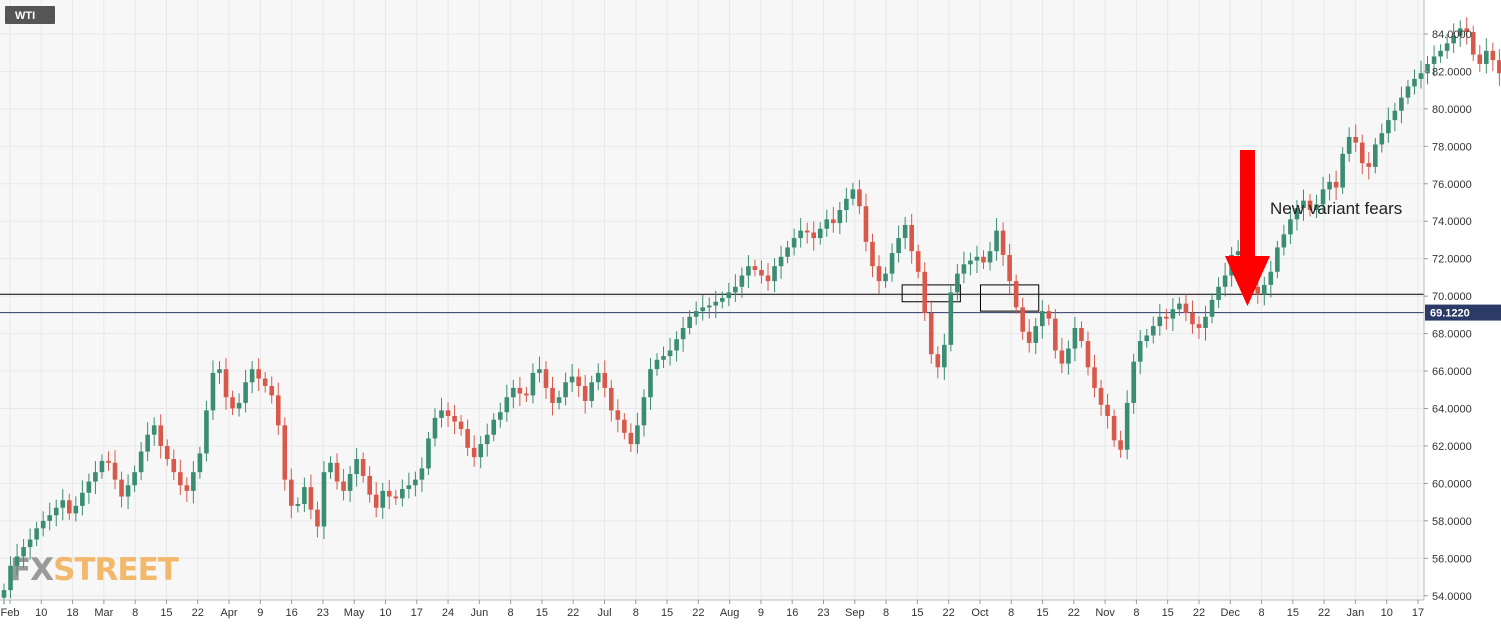 Image resolution: width=1501 pixels, height=626 pixels. Describe the element at coordinates (1452, 297) in the screenshot. I see `y-tick-label: 70.0000` at that location.